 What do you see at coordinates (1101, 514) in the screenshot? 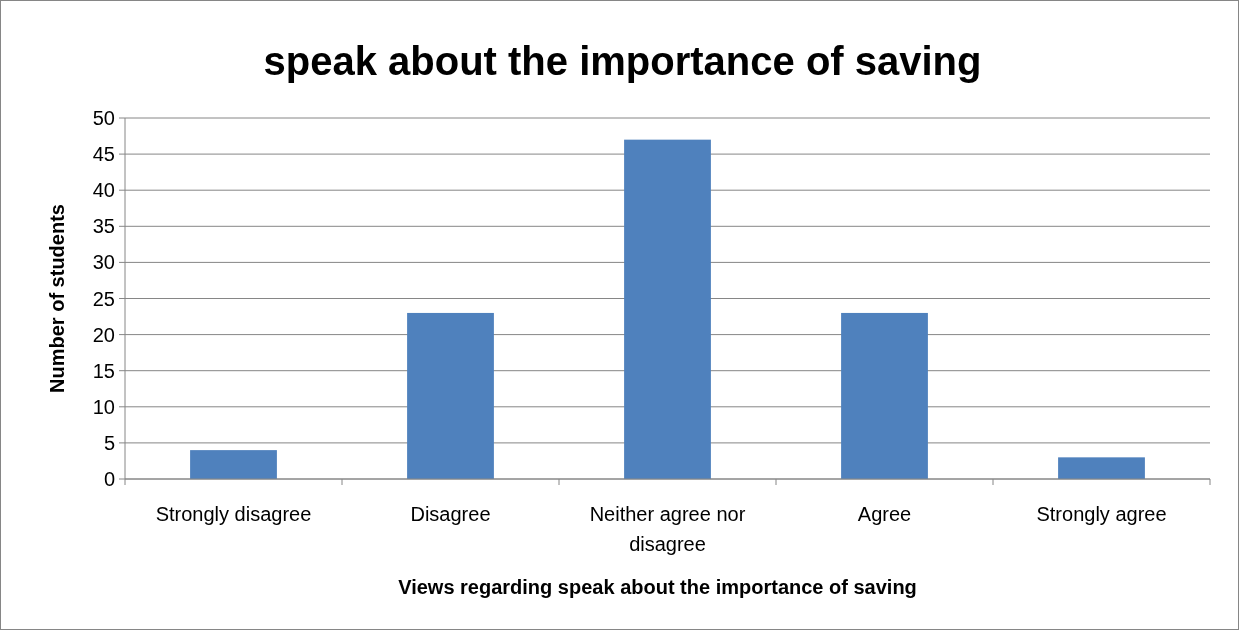
I see `x-tick-label: Strongly agree` at bounding box center [1101, 514].